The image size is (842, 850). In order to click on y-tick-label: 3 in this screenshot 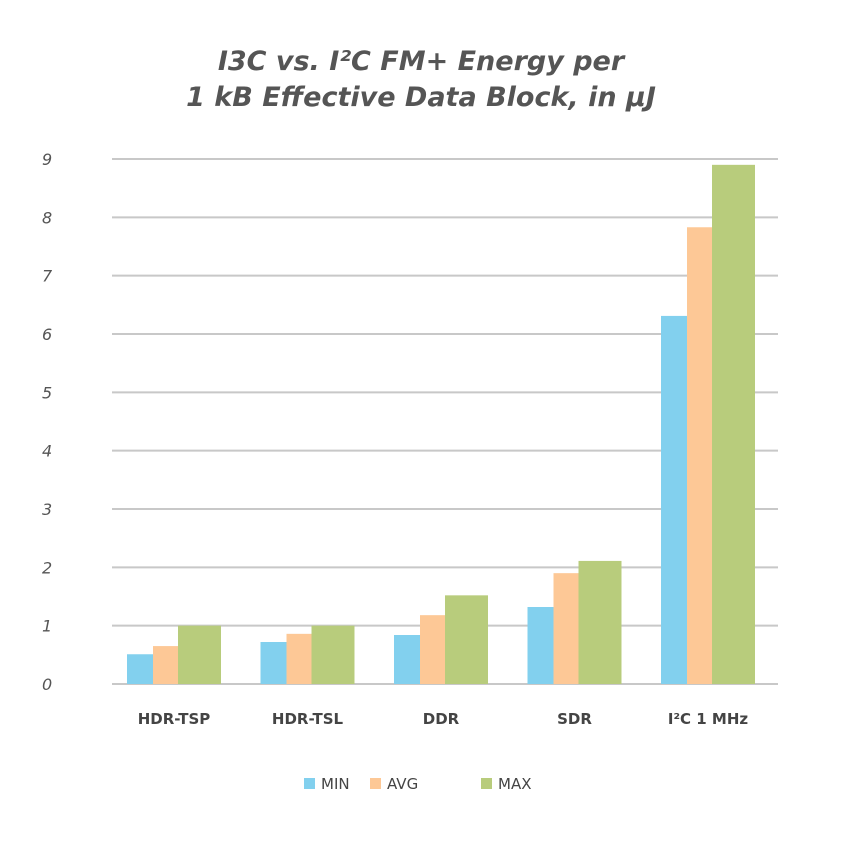, I will do `click(47, 509)`.